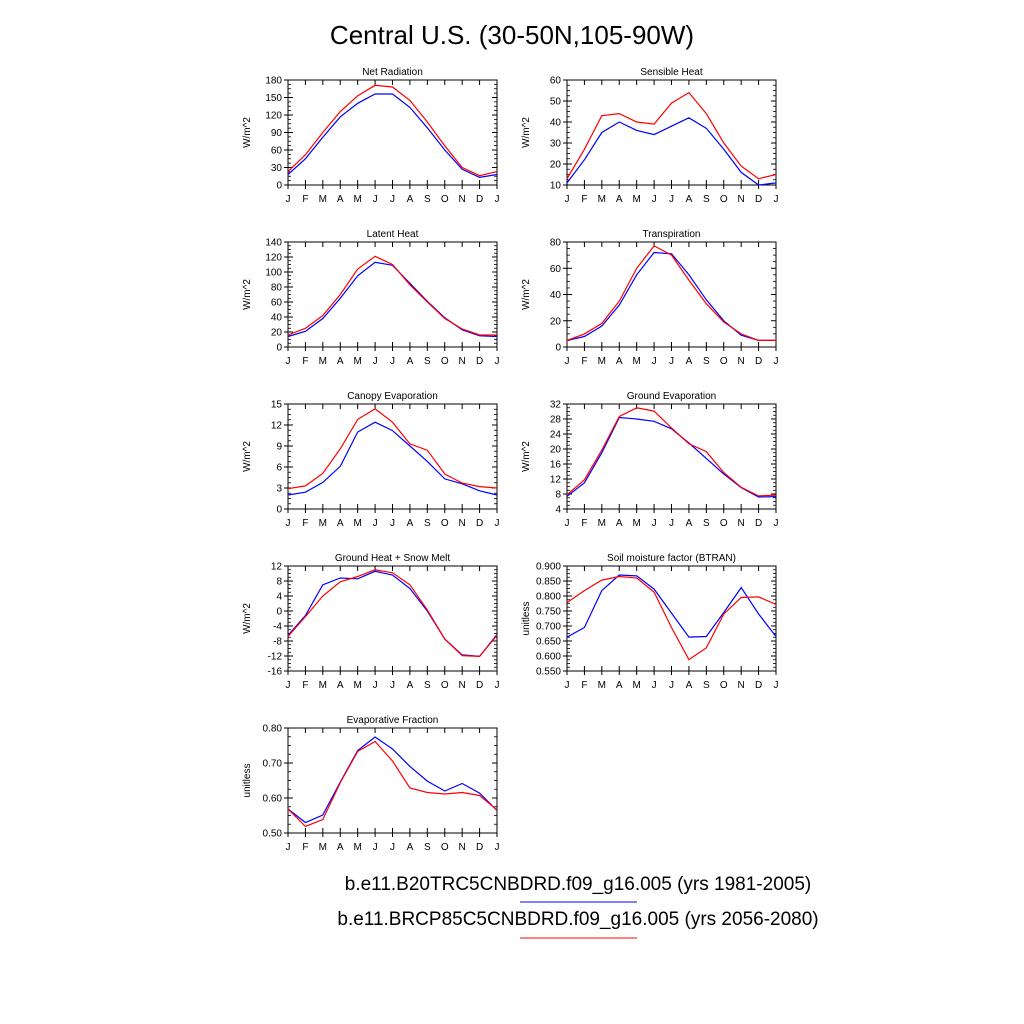  What do you see at coordinates (548, 612) in the screenshot?
I see `y-tick-label: 0.750` at bounding box center [548, 612].